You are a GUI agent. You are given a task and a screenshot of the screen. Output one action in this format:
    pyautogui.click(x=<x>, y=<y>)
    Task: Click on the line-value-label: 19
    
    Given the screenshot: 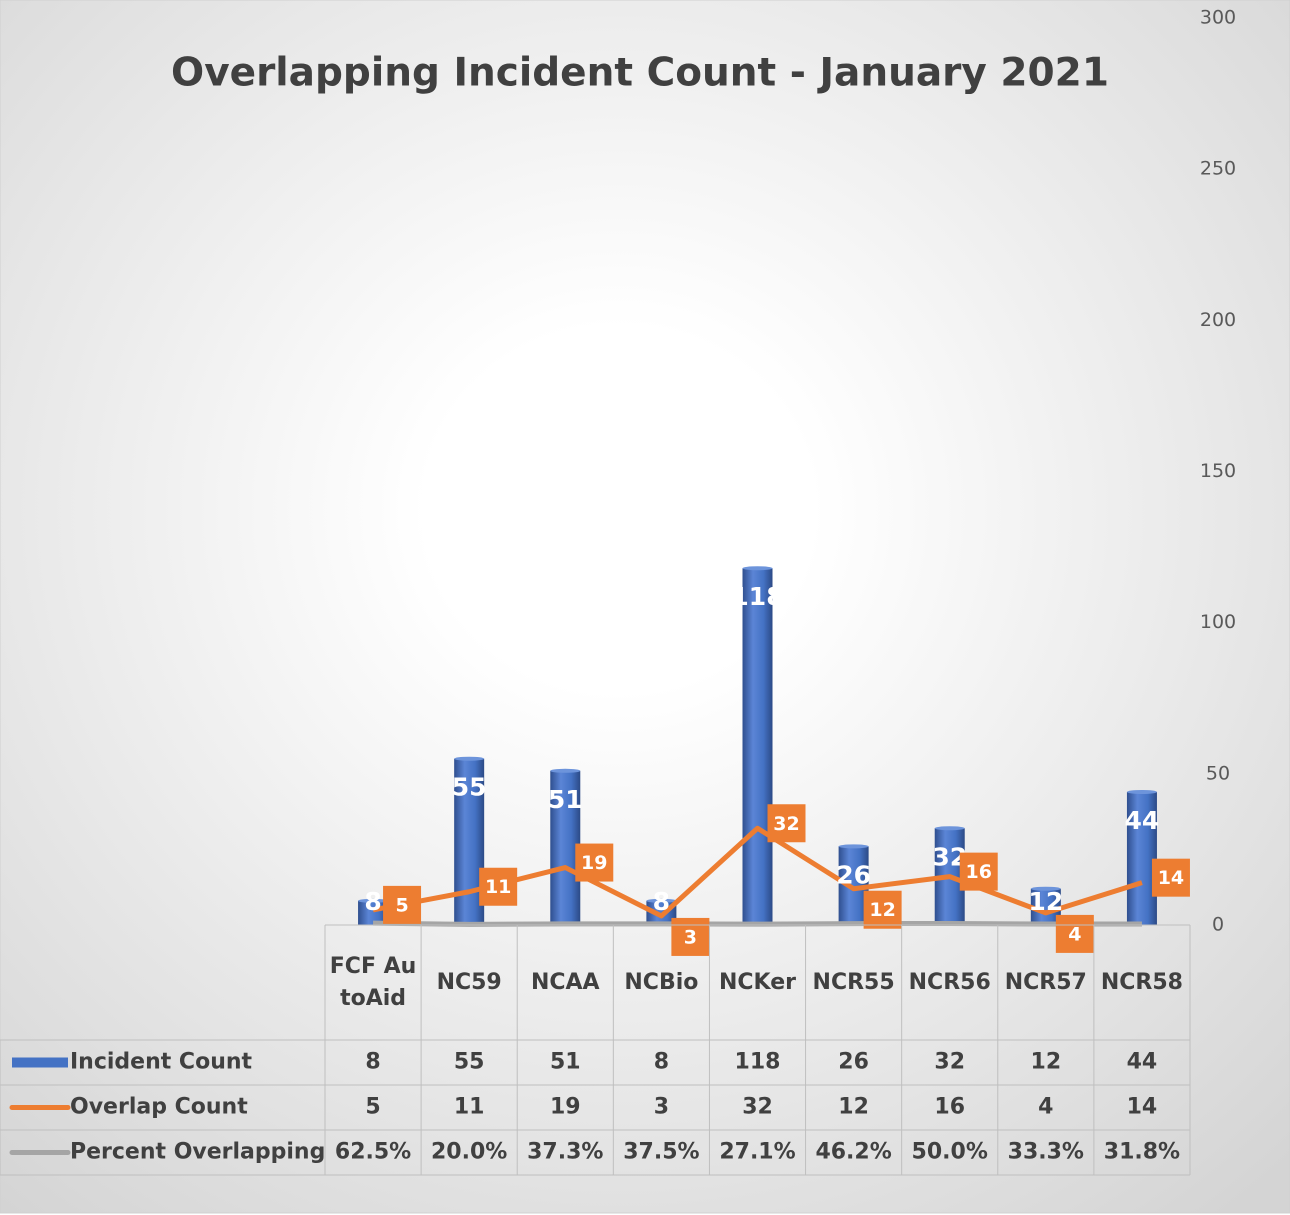 What is the action you would take?
    pyautogui.click(x=594, y=863)
    